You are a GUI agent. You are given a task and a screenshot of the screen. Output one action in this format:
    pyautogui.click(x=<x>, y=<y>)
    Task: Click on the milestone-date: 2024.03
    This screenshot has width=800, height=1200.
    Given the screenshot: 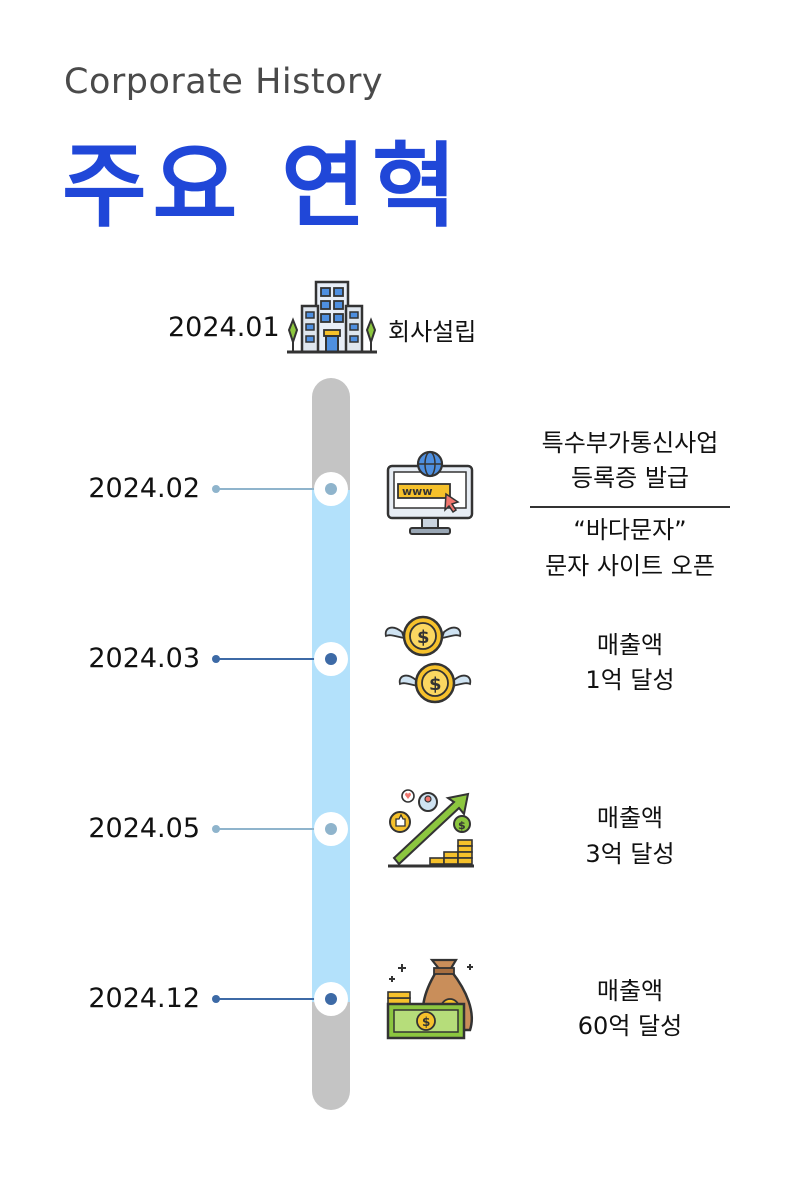 What is the action you would take?
    pyautogui.click(x=144, y=658)
    